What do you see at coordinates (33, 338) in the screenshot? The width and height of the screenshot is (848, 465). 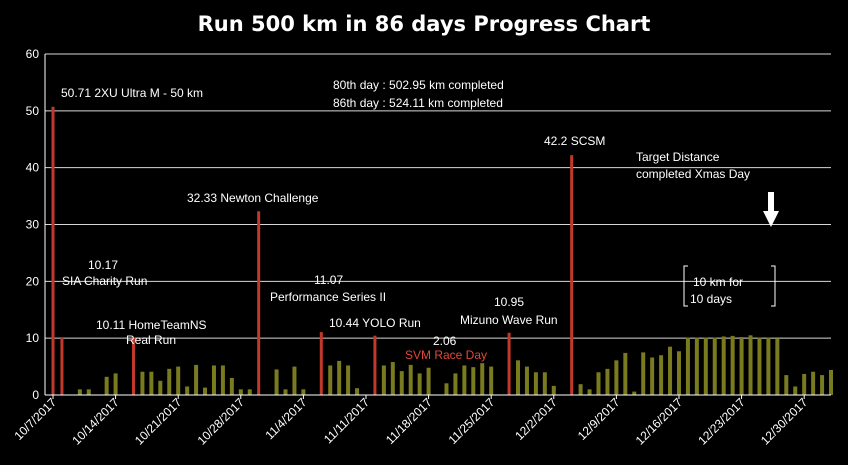 I see `y-tick-label: 10` at bounding box center [33, 338].